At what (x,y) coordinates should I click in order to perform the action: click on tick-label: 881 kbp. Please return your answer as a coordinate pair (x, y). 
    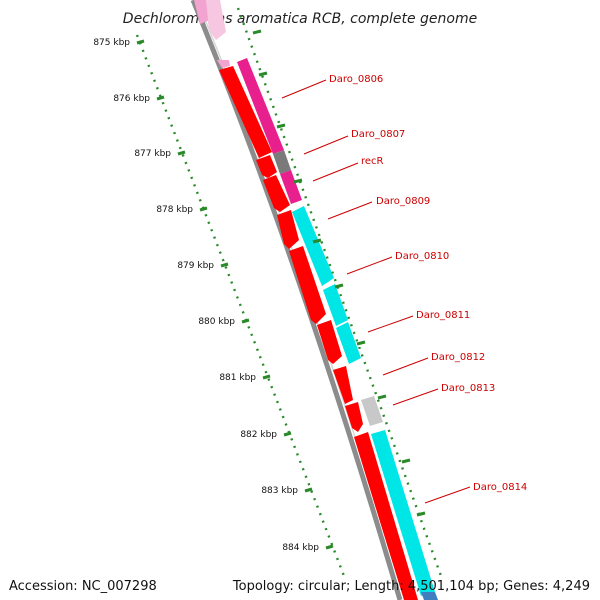
    Looking at the image, I should click on (237, 378).